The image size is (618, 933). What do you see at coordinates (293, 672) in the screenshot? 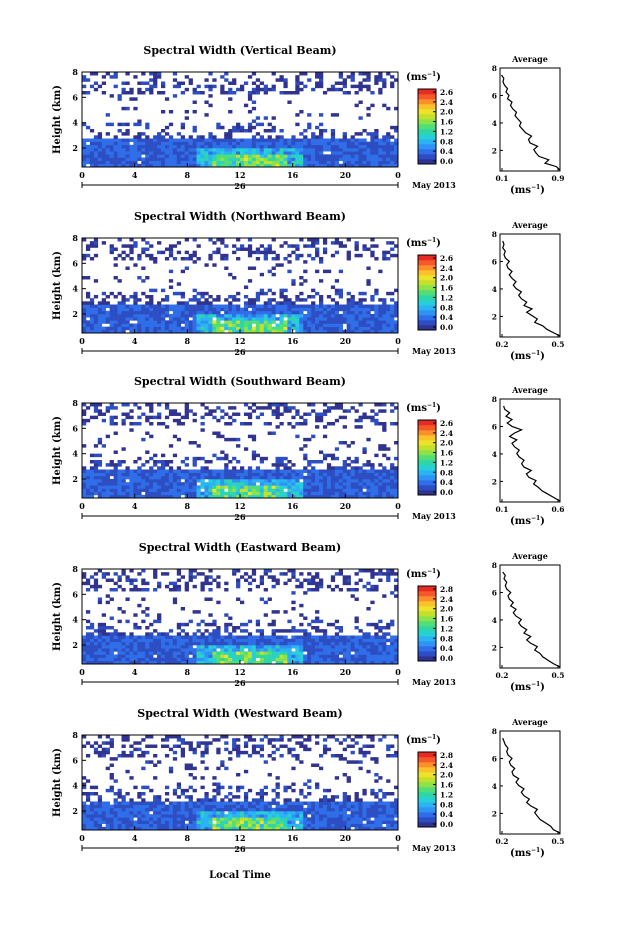
I see `x-tick-label: 16` at bounding box center [293, 672].